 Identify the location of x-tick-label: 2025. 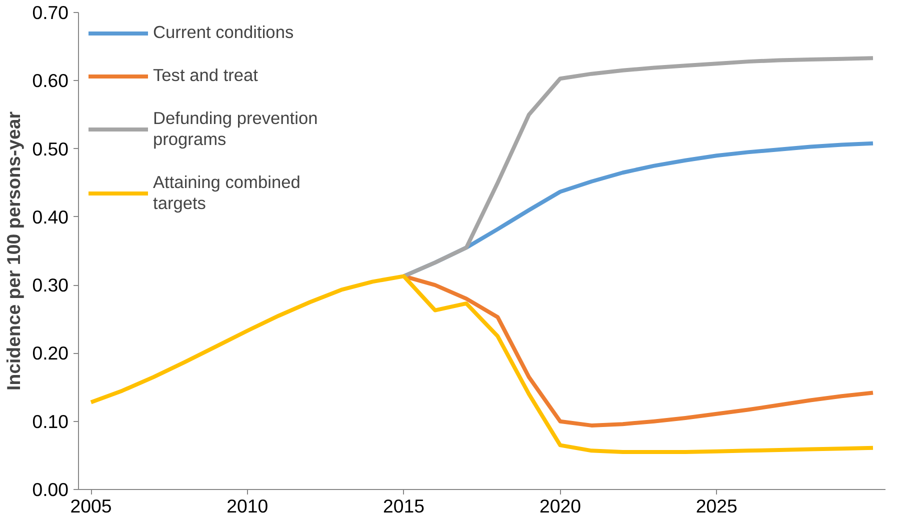
(717, 506).